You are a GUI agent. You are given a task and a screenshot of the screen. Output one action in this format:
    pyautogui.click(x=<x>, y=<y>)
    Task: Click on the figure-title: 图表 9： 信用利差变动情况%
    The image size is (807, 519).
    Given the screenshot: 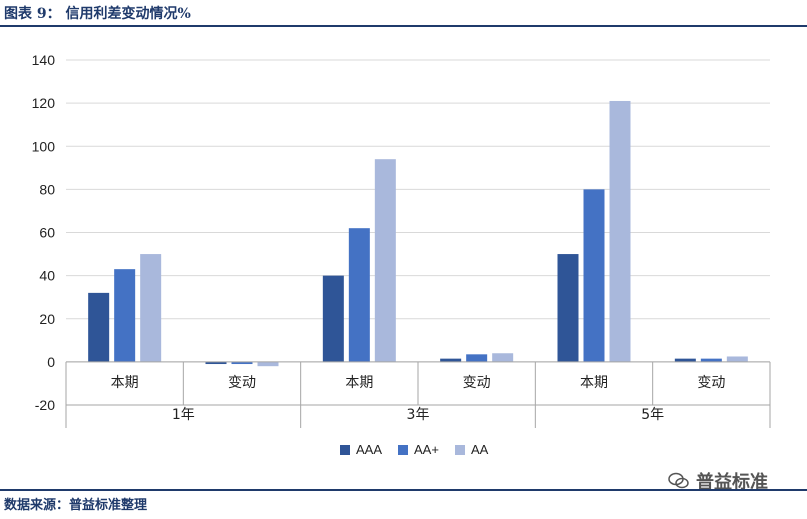 What is the action you would take?
    pyautogui.click(x=97, y=14)
    